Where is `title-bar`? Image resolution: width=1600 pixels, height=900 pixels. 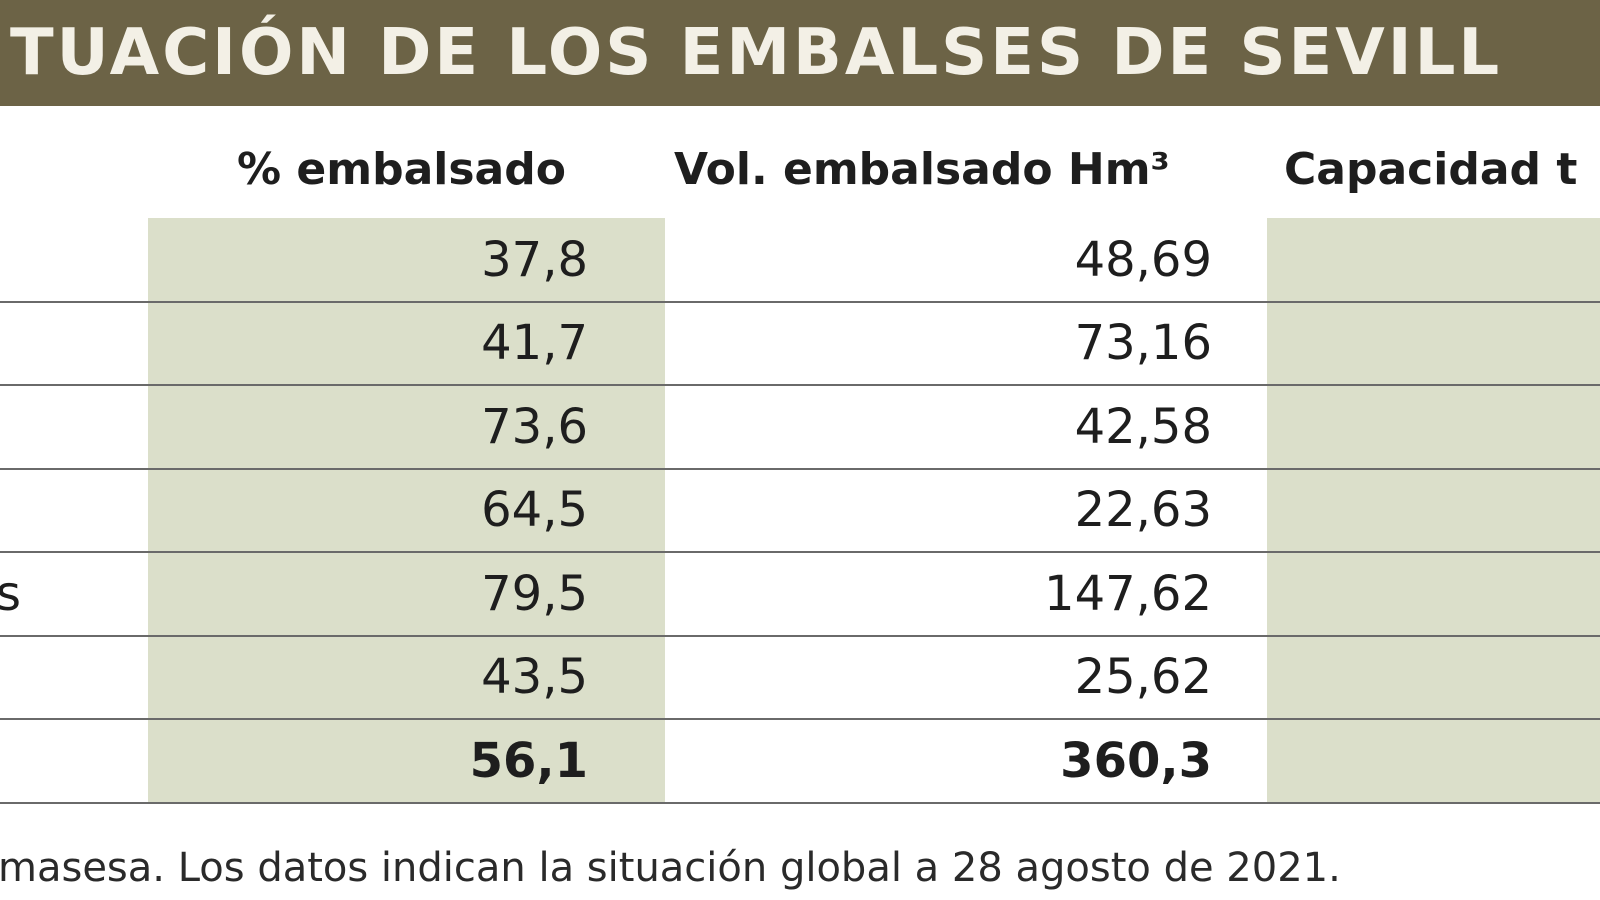
title-bar is located at coordinates (800, 53).